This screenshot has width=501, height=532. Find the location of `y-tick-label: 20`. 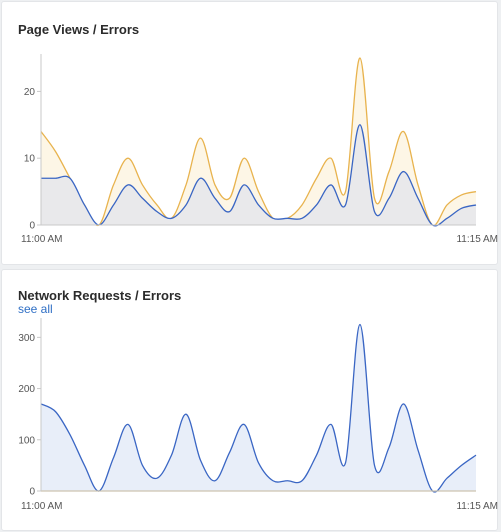

y-tick-label: 20 is located at coordinates (30, 92).